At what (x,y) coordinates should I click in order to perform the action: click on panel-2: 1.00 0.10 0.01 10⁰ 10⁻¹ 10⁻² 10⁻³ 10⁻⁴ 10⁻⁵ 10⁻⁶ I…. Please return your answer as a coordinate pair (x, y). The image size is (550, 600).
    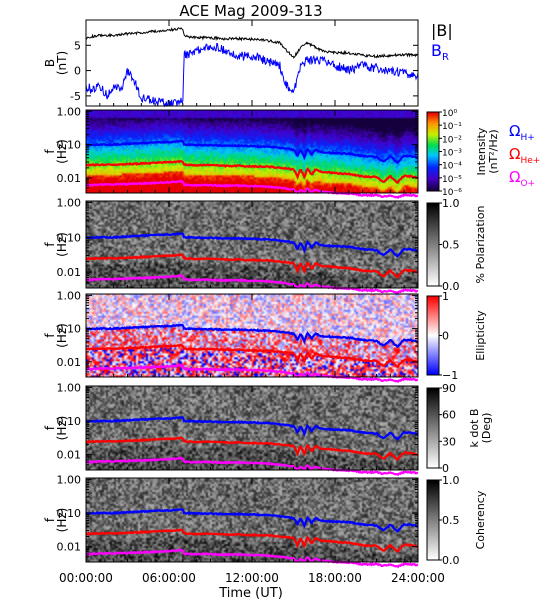
    Looking at the image, I should click on (291, 152).